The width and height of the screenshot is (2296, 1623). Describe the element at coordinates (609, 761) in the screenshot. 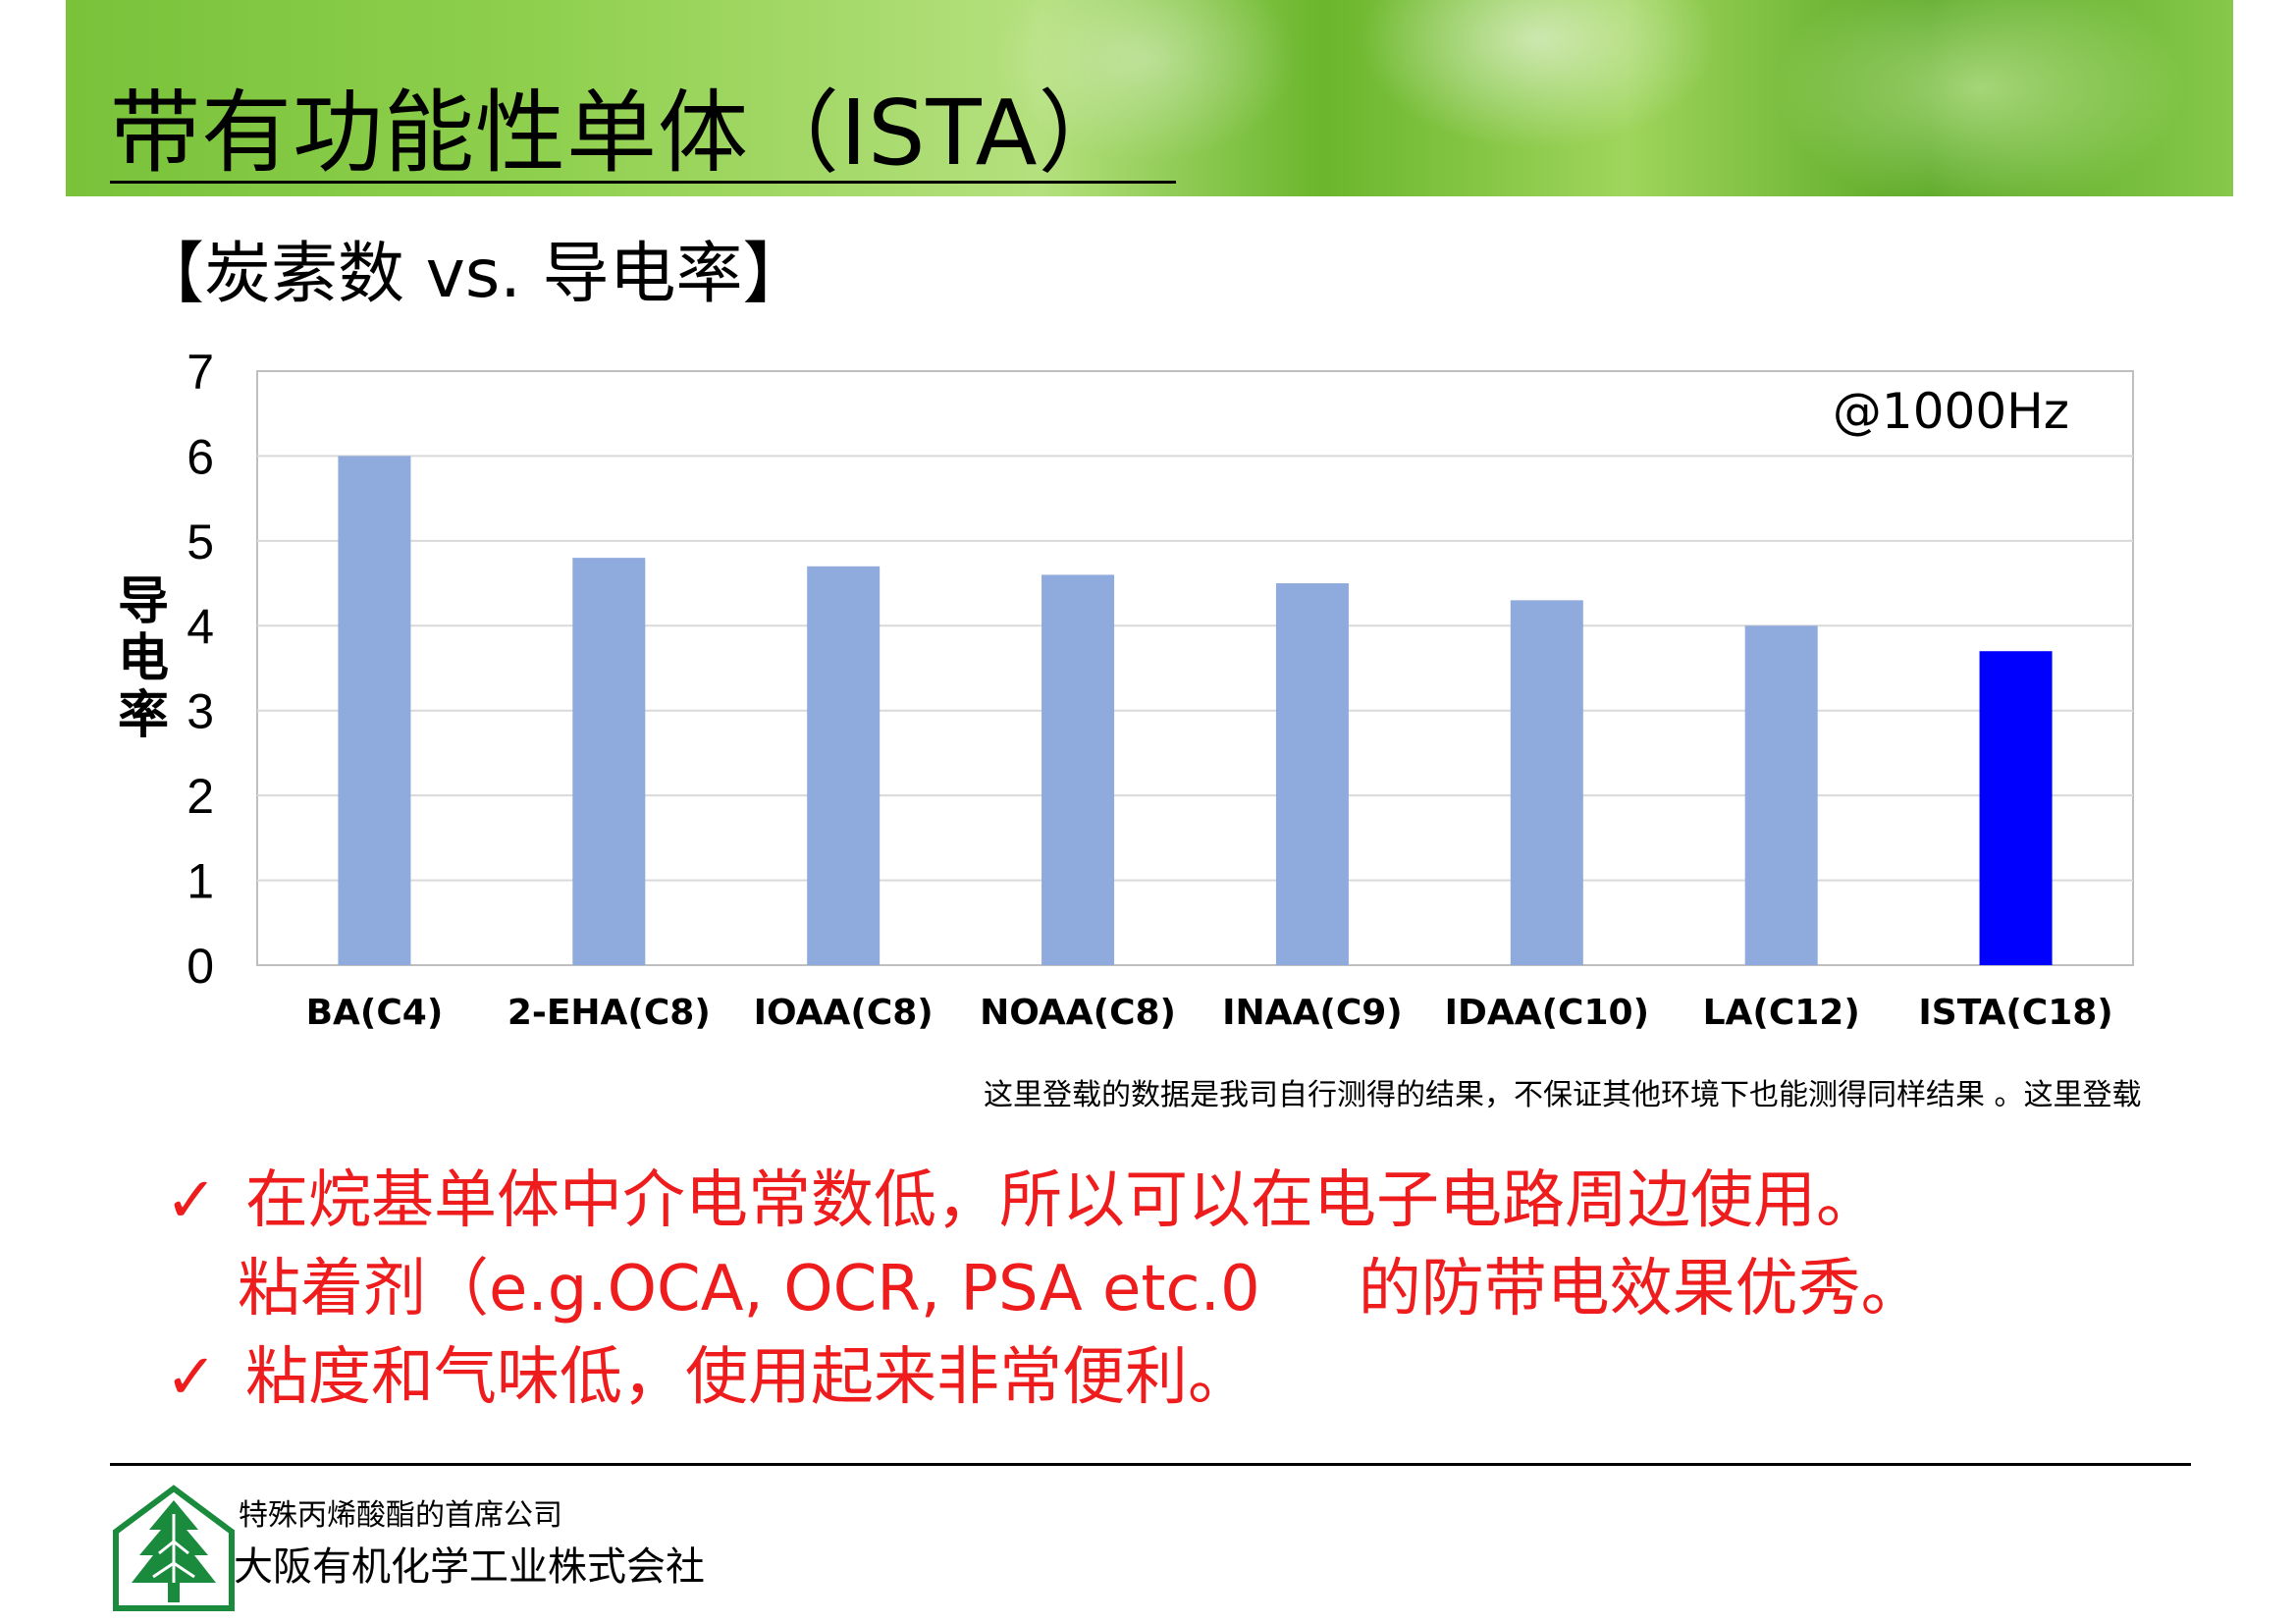

I see `bar-2-eha-c8` at that location.